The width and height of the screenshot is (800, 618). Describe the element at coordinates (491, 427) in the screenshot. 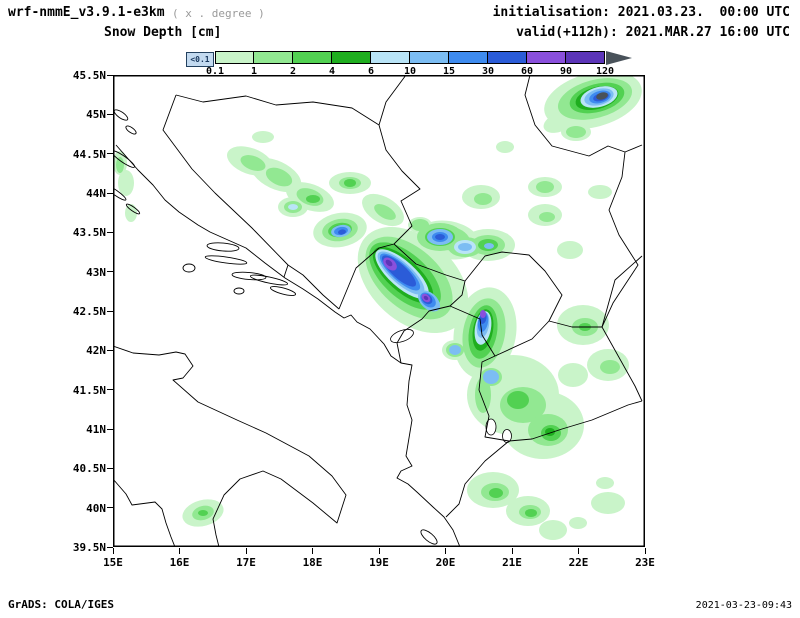

I see `lake-ohrid` at that location.